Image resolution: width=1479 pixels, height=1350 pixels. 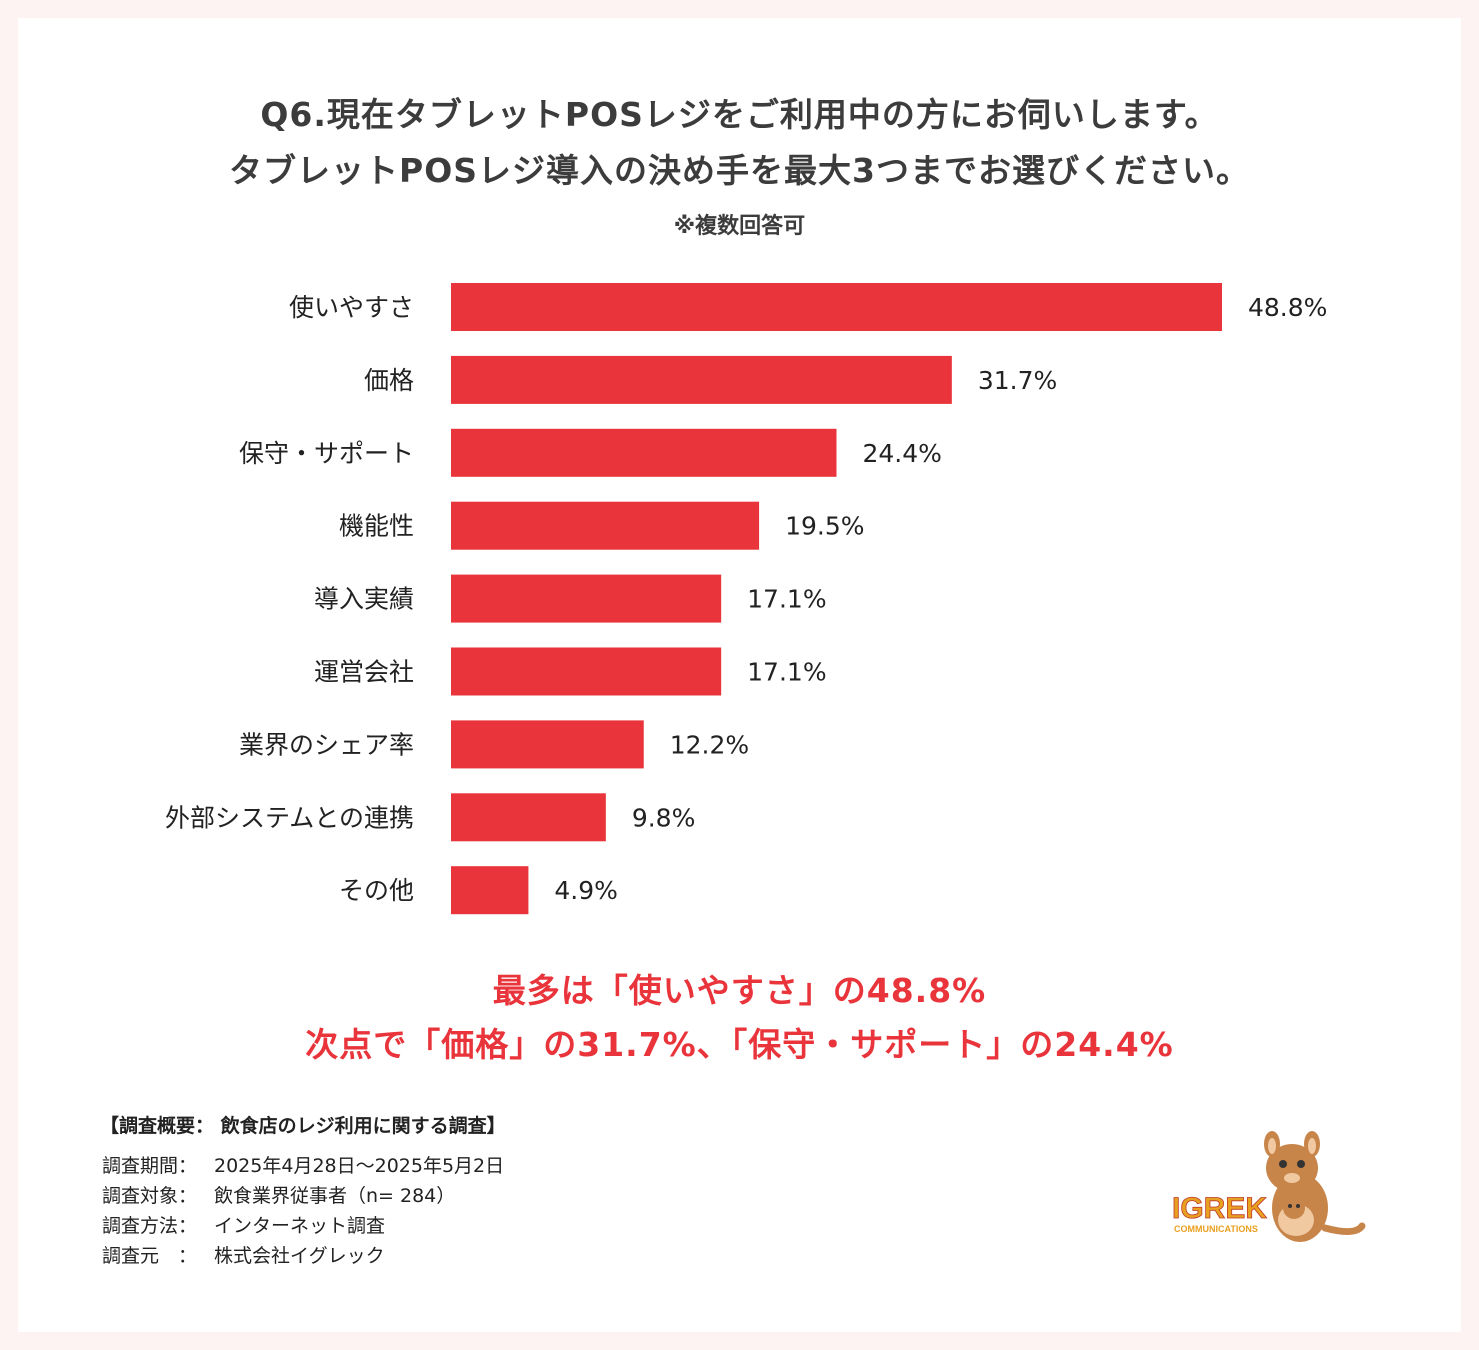 I want to click on category-label: 業界のシェア率, so click(x=326, y=744).